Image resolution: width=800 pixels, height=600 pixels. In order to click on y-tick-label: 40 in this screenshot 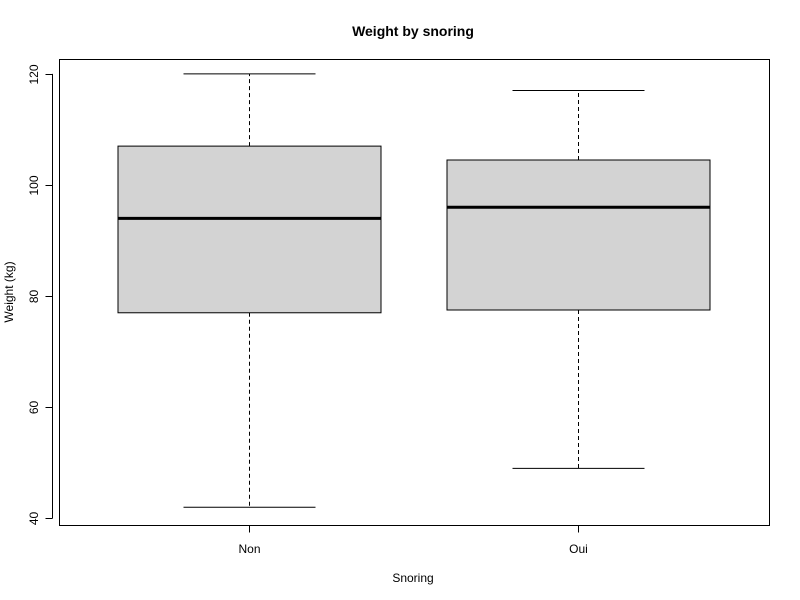, I will do `click(34, 519)`.